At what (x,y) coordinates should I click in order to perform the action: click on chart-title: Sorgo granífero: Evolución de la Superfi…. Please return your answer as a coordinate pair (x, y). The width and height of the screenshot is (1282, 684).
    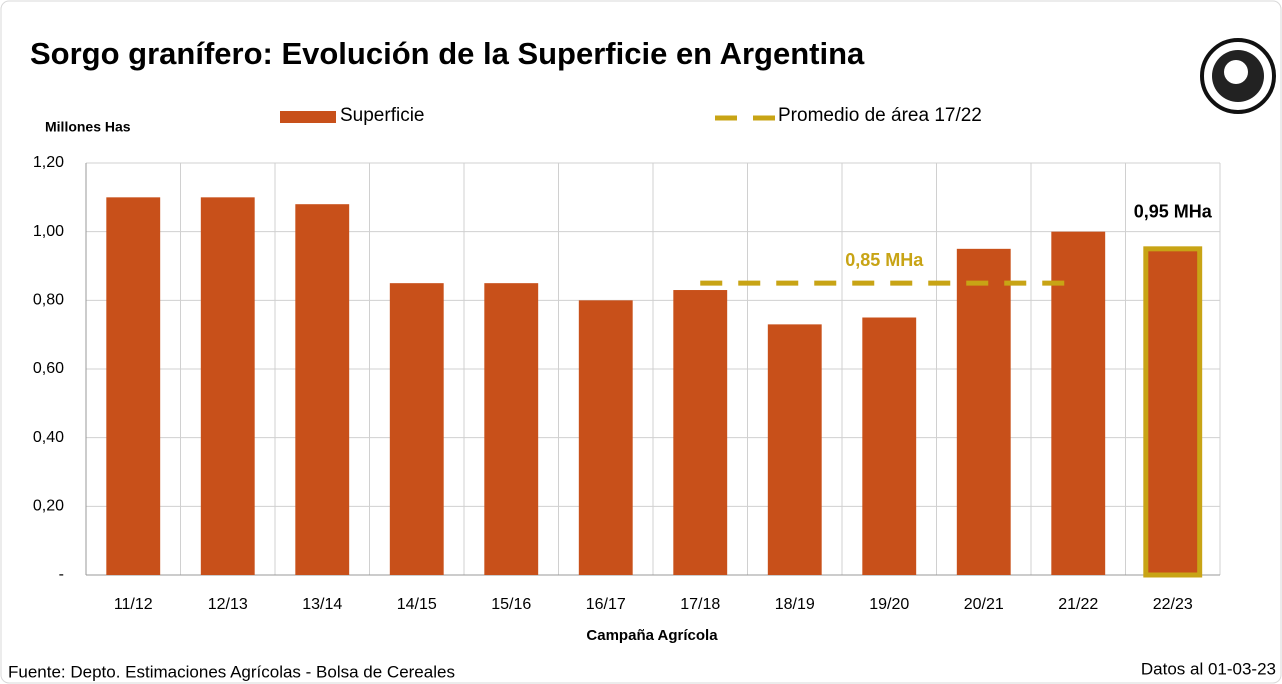
    Looking at the image, I should click on (447, 53).